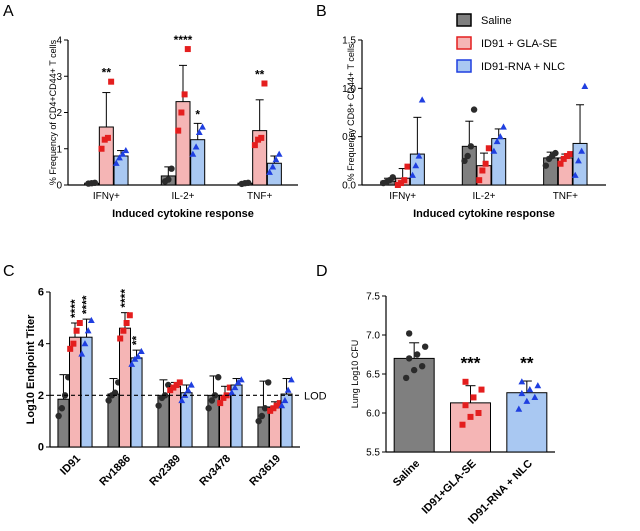 The width and height of the screenshot is (640, 531). I want to click on y-axis-title: Lung Log10 CFU, so click(355, 374).